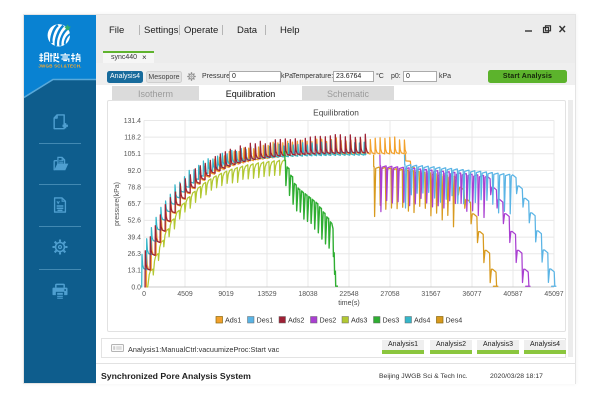 This screenshot has width=600, height=401. I want to click on svg-text: pressure(kPa), so click(117, 204).